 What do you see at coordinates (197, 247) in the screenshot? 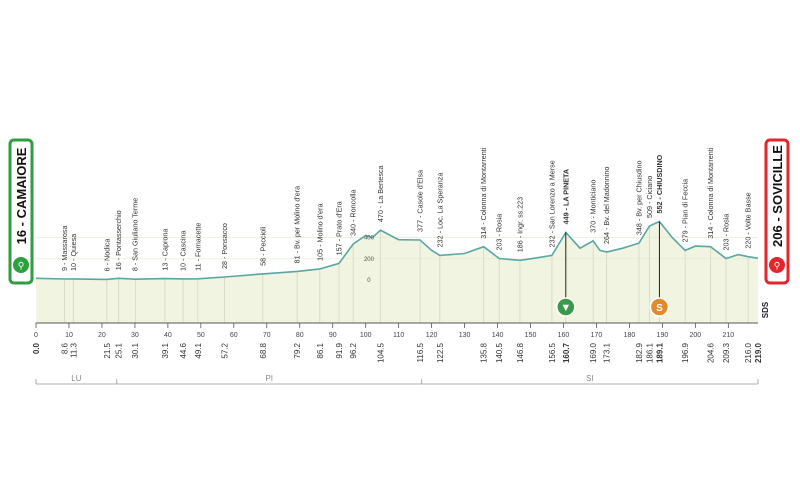
I see `place-label: 11 - Fornacette` at bounding box center [197, 247].